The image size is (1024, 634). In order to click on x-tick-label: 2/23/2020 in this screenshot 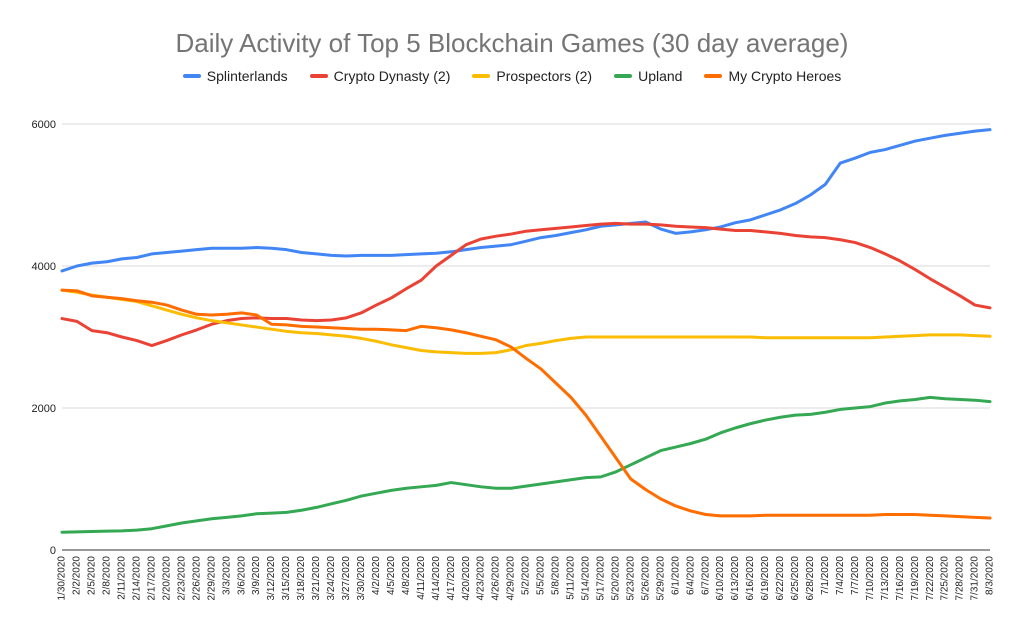, I will do `click(181, 578)`.